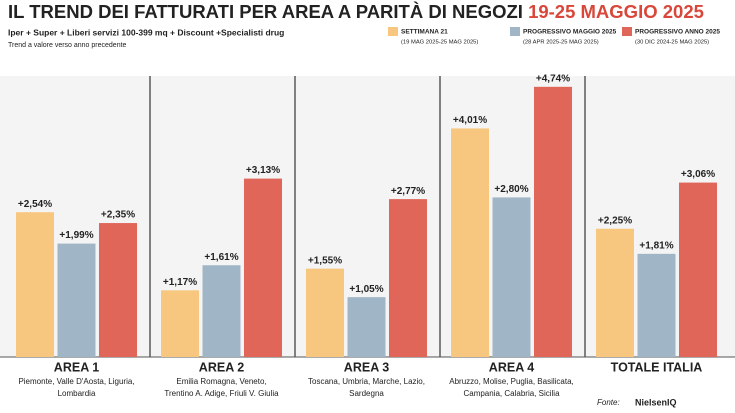 Image resolution: width=735 pixels, height=413 pixels. I want to click on value-label: +4,01%, so click(470, 120).